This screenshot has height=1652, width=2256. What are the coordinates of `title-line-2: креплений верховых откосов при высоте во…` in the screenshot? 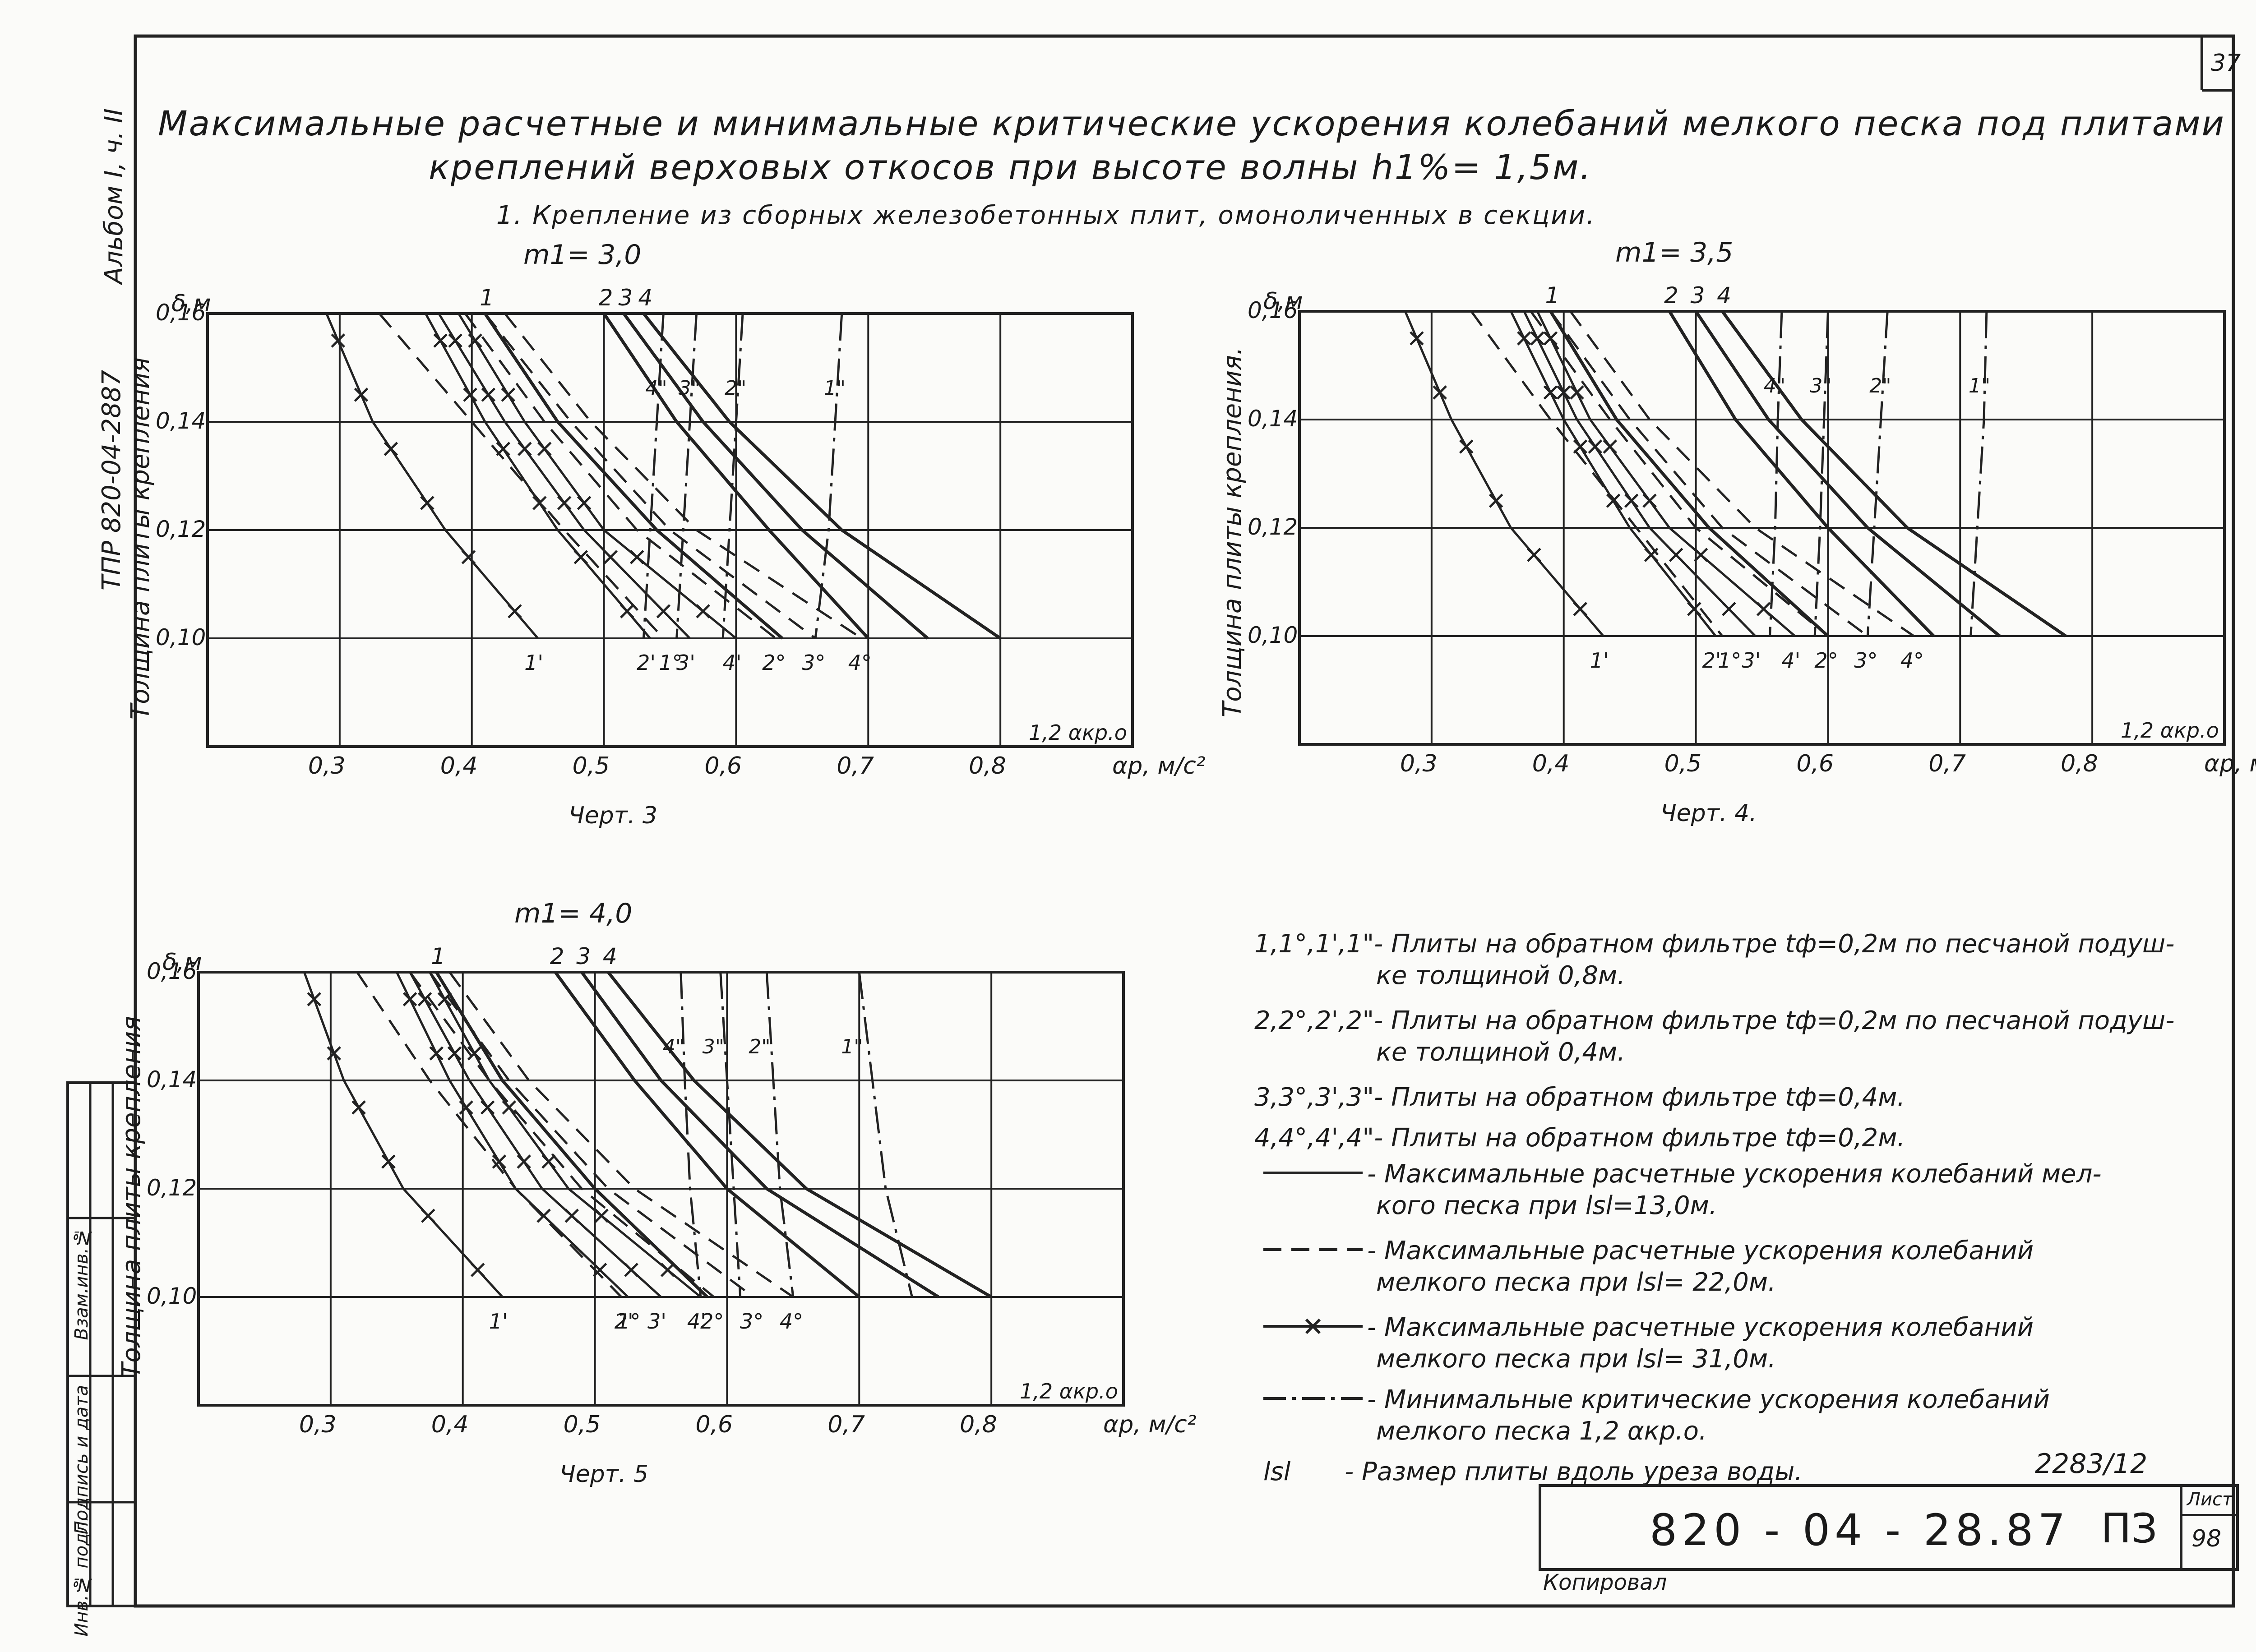 It's located at (1010, 167).